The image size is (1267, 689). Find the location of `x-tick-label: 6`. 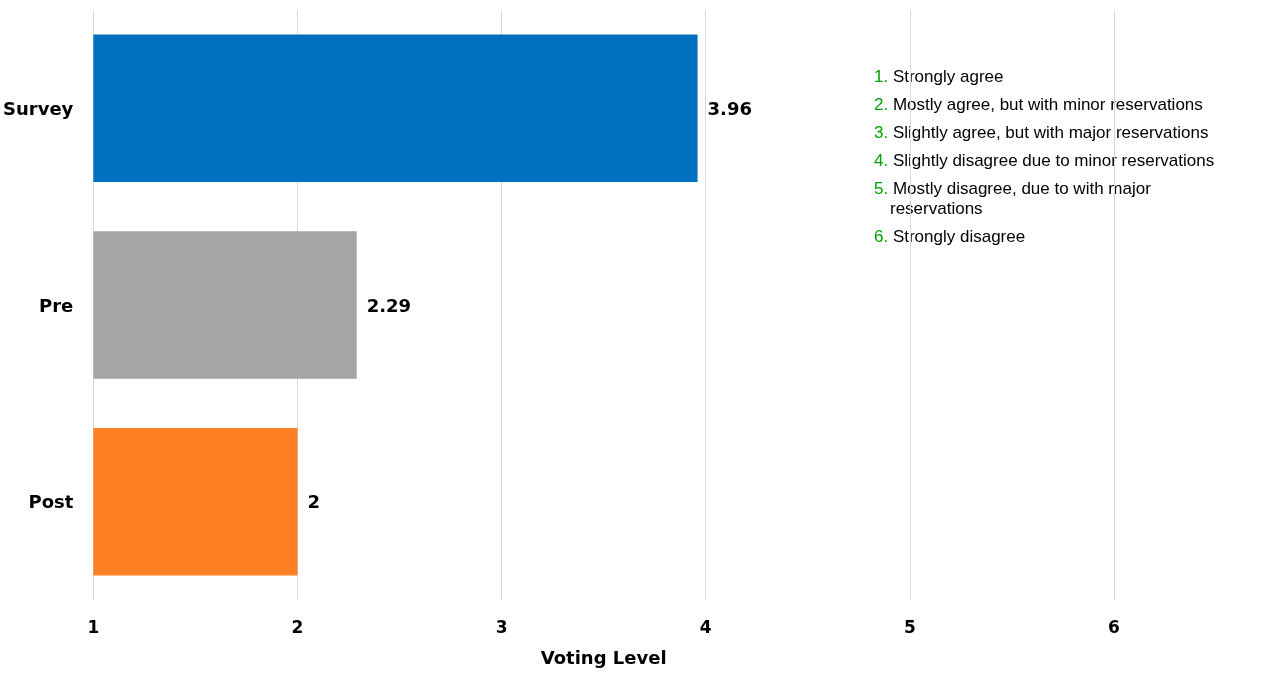

x-tick-label: 6 is located at coordinates (1114, 626).